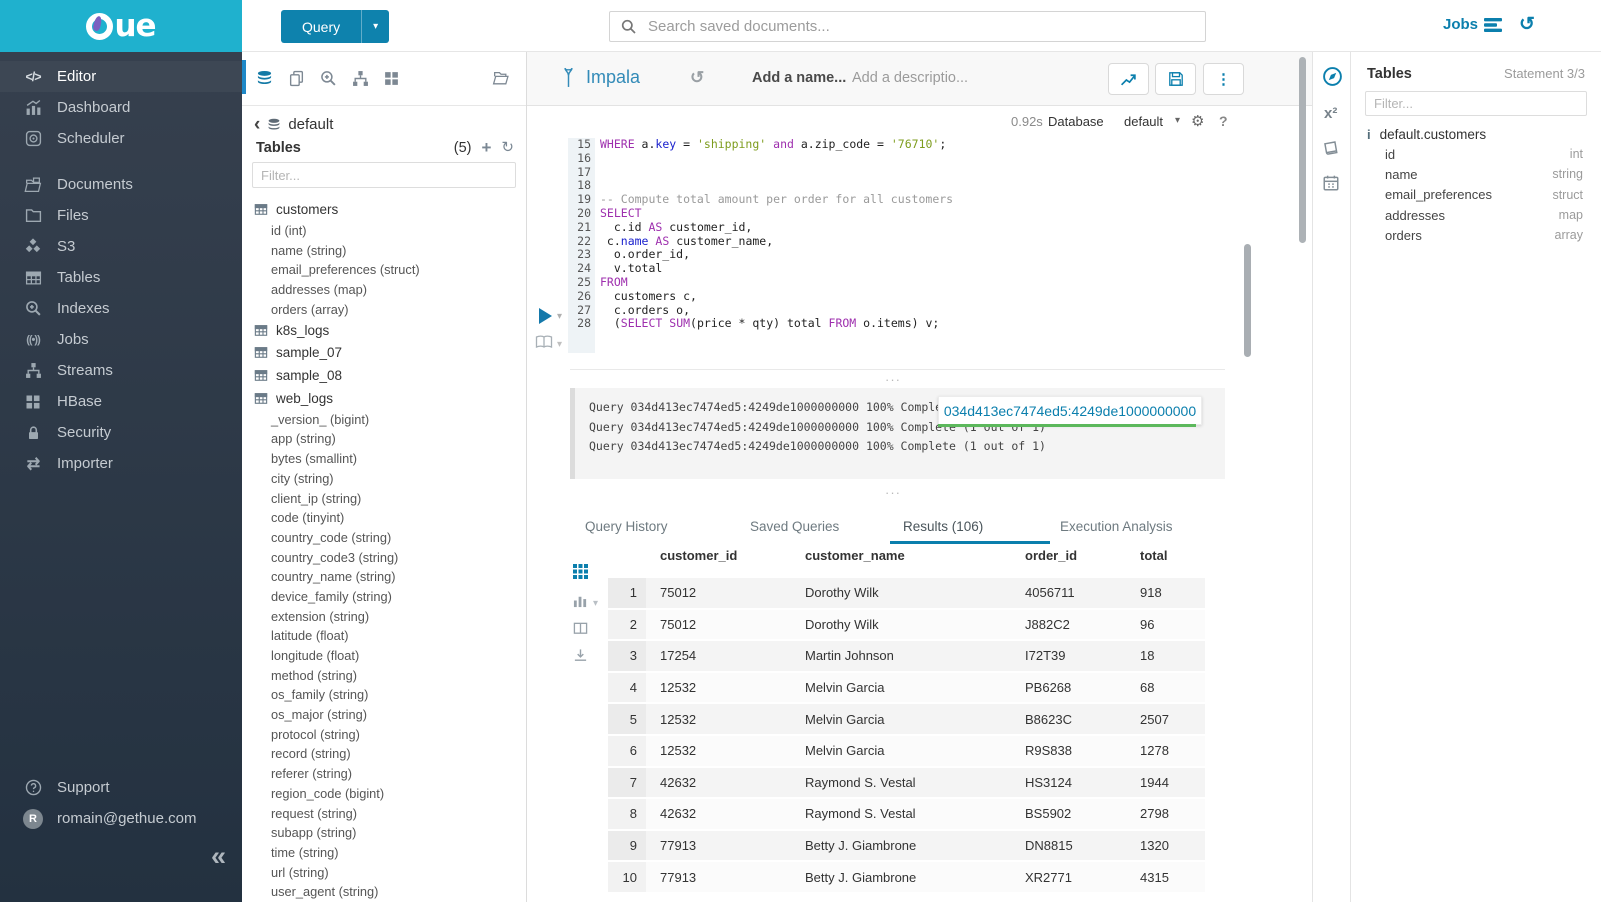 The height and width of the screenshot is (902, 1601). Describe the element at coordinates (500, 78) in the screenshot. I see `folder-open-icon` at that location.